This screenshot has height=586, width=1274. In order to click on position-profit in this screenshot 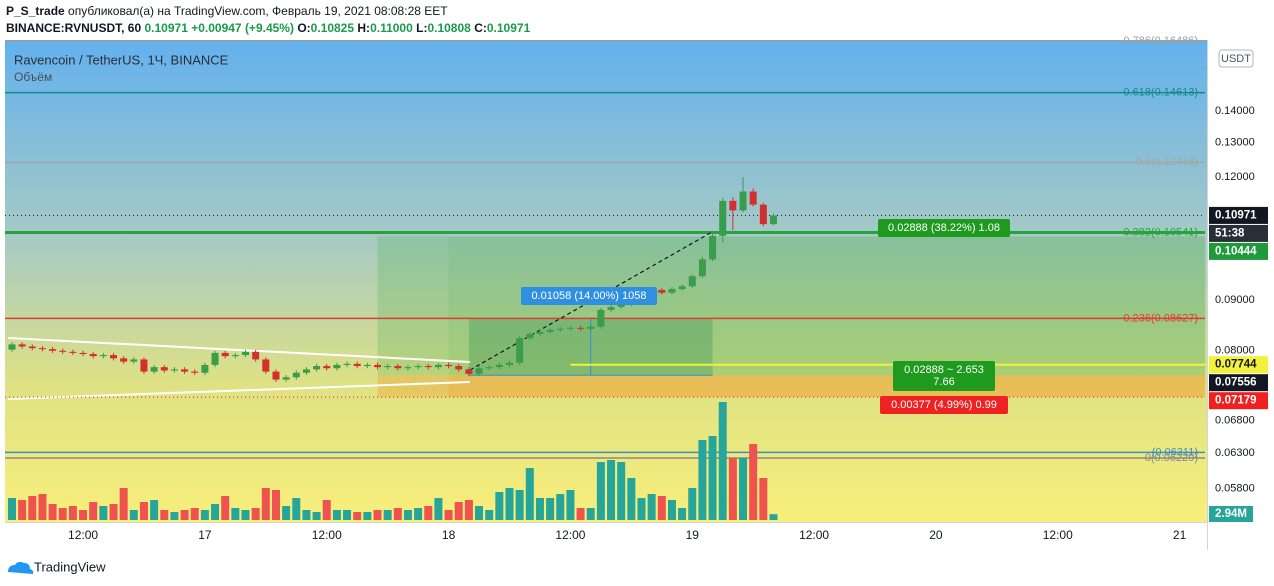, I will do `click(826, 306)`.